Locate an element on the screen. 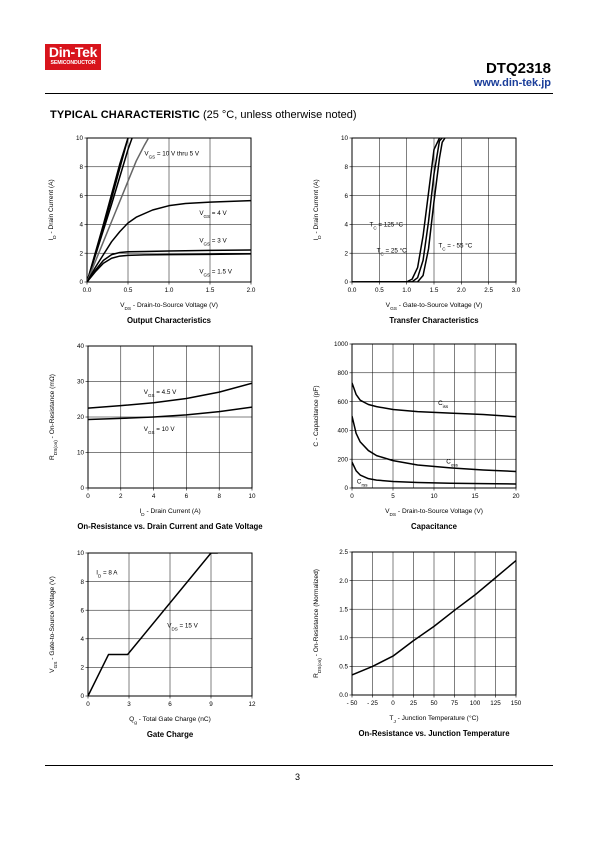 The width and height of the screenshot is (595, 842). y-tick-label: 2.0 is located at coordinates (343, 581).